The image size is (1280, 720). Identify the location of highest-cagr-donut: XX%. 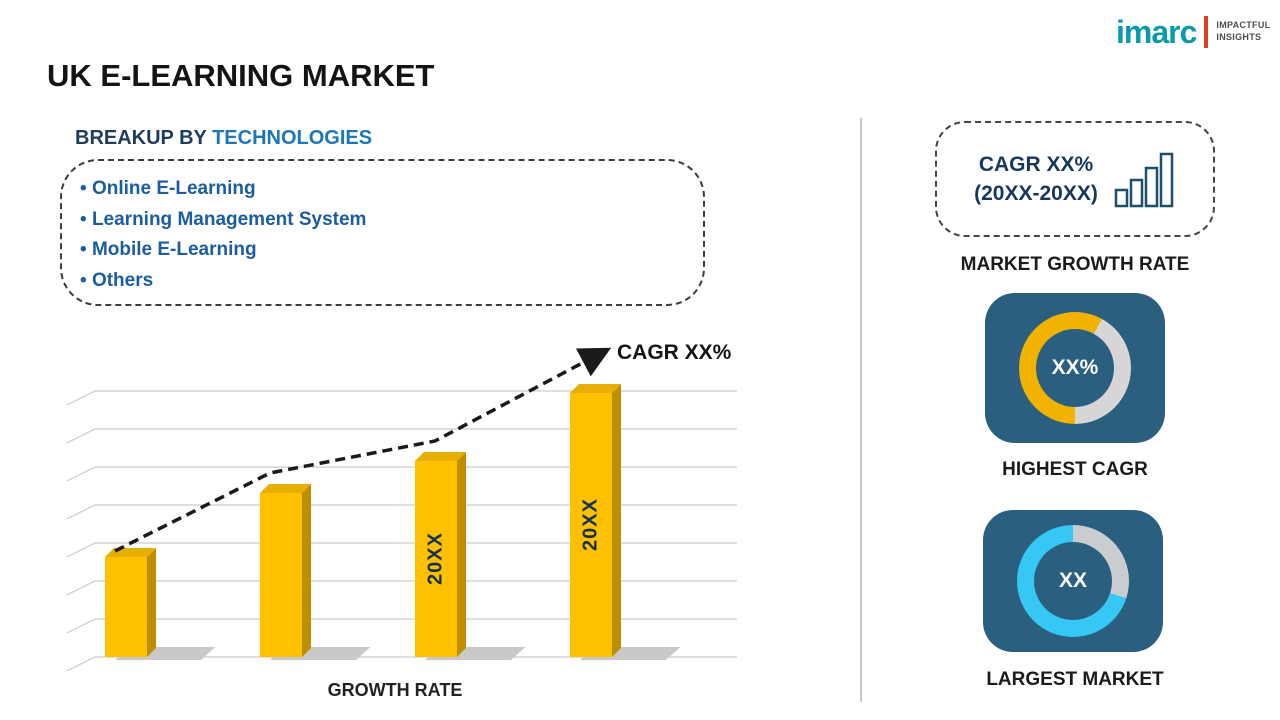
(1075, 368).